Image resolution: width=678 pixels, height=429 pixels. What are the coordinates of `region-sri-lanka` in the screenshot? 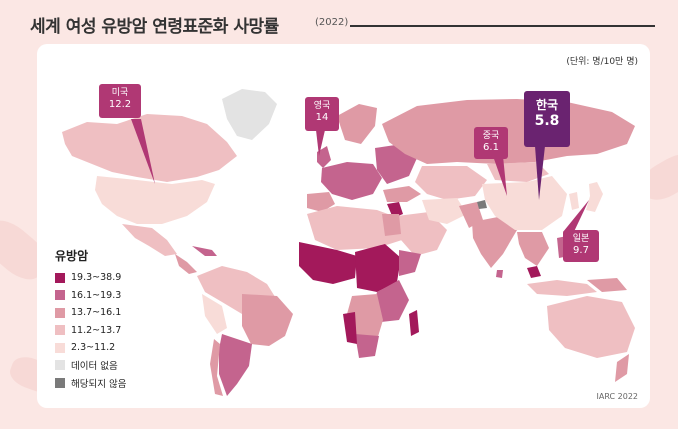 It's located at (499, 274).